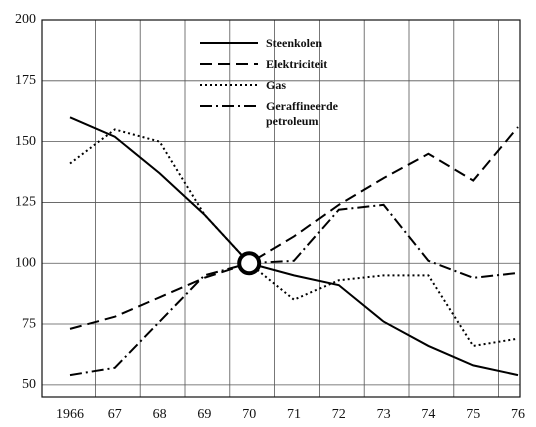  Describe the element at coordinates (339, 414) in the screenshot. I see `x-tick-label: 72` at that location.